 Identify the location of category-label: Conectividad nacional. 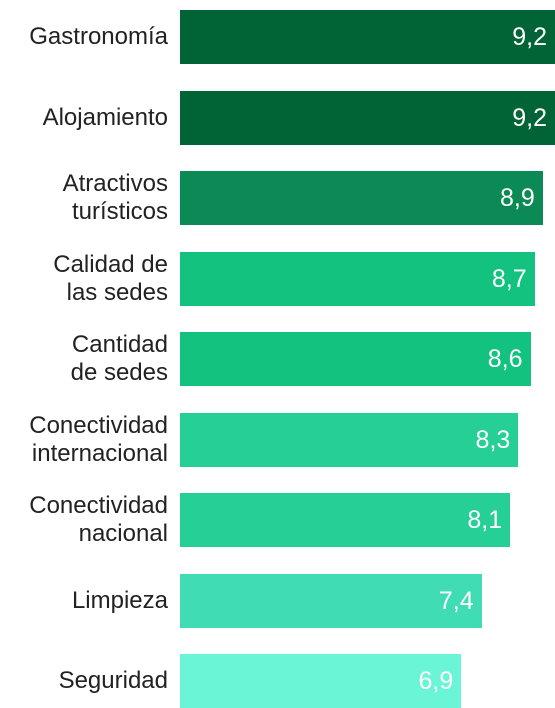
(98, 519).